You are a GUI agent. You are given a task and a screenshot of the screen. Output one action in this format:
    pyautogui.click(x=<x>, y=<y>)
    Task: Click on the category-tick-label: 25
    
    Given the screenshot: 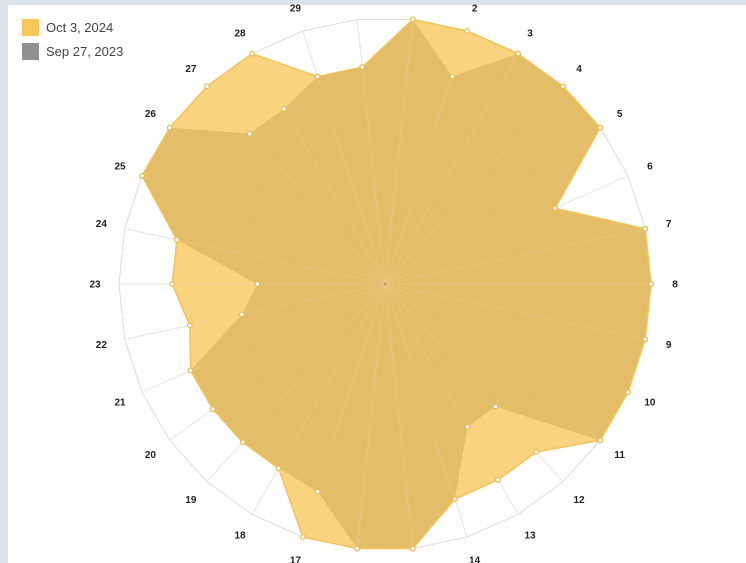 What is the action you would take?
    pyautogui.click(x=121, y=167)
    